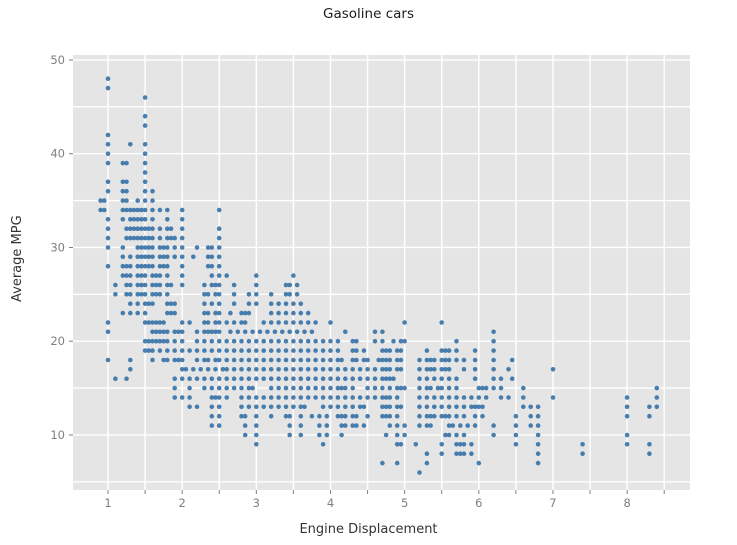 The height and width of the screenshot is (545, 737). I want to click on y-tick-label: 50, so click(57, 60).